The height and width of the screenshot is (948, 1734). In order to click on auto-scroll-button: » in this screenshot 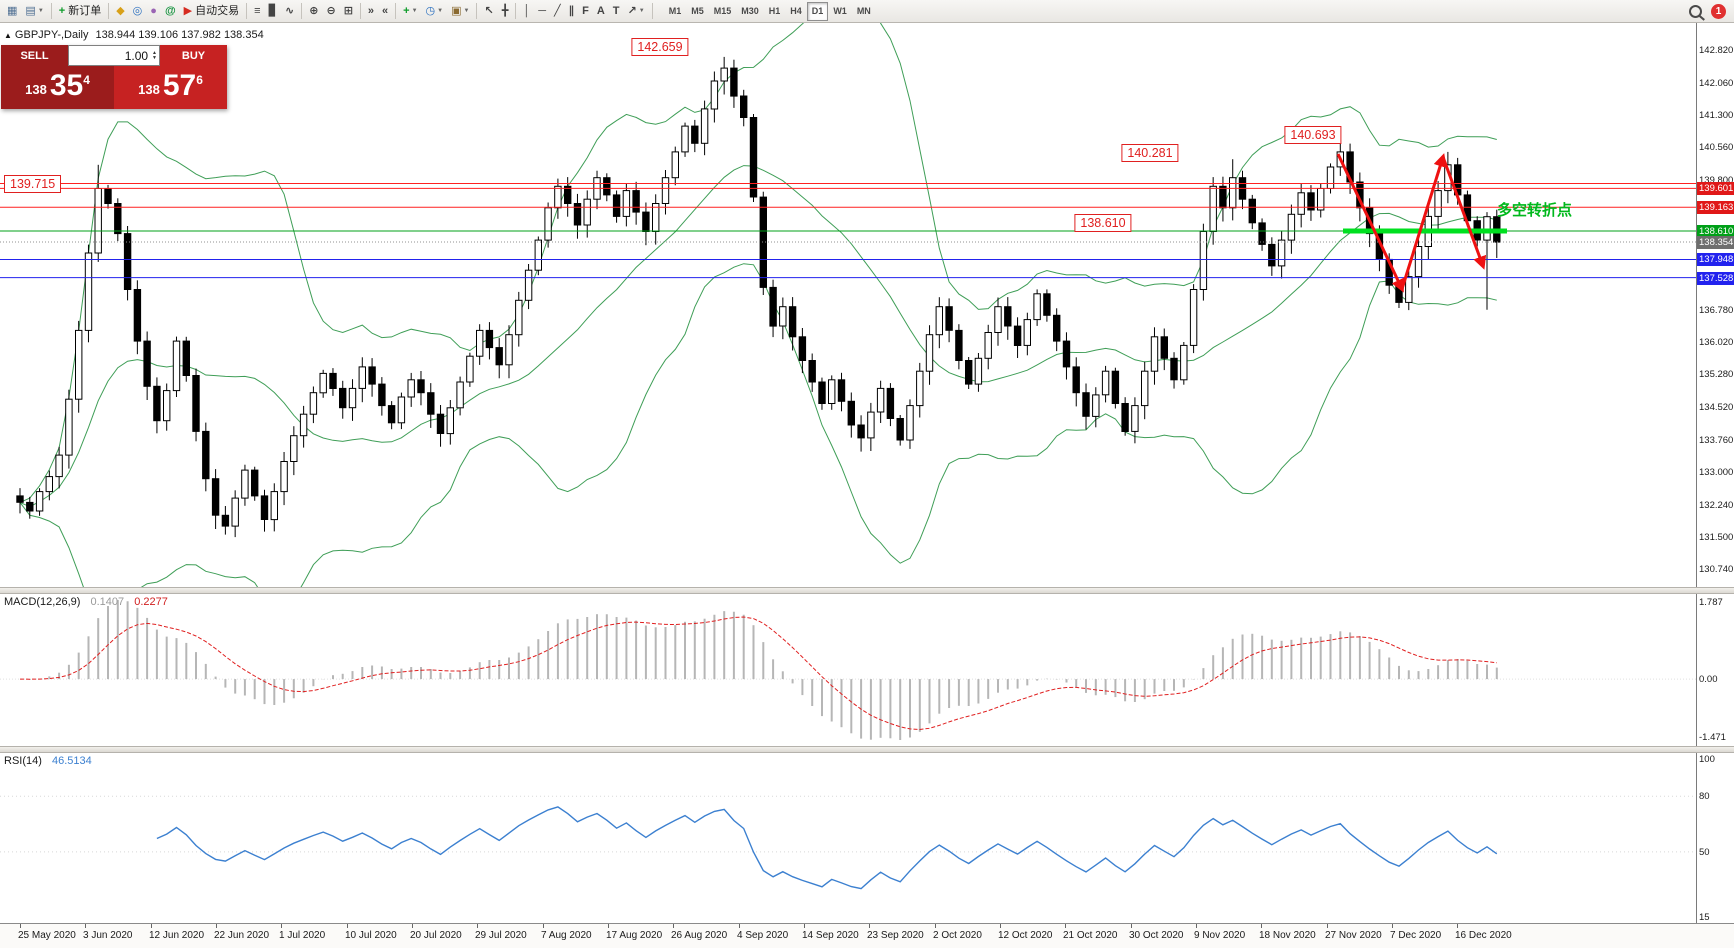, I will do `click(371, 11)`.